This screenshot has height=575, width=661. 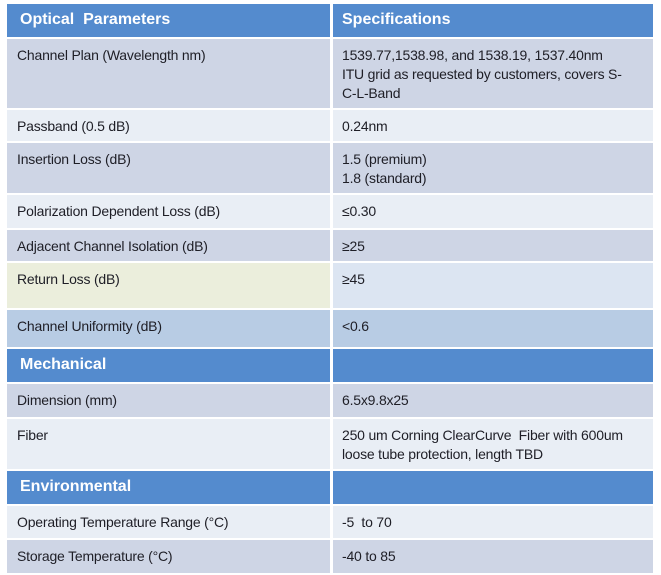 What do you see at coordinates (493, 365) in the screenshot?
I see `section-header-mechanical-spacer` at bounding box center [493, 365].